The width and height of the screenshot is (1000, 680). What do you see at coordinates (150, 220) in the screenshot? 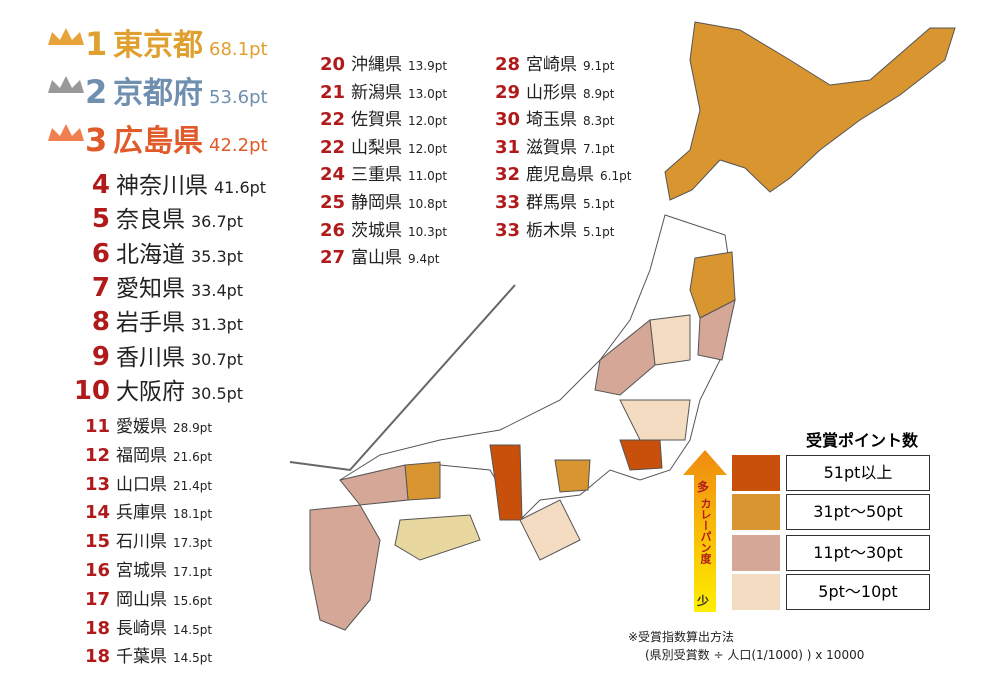
I see `prefecture: 奈良県` at bounding box center [150, 220].